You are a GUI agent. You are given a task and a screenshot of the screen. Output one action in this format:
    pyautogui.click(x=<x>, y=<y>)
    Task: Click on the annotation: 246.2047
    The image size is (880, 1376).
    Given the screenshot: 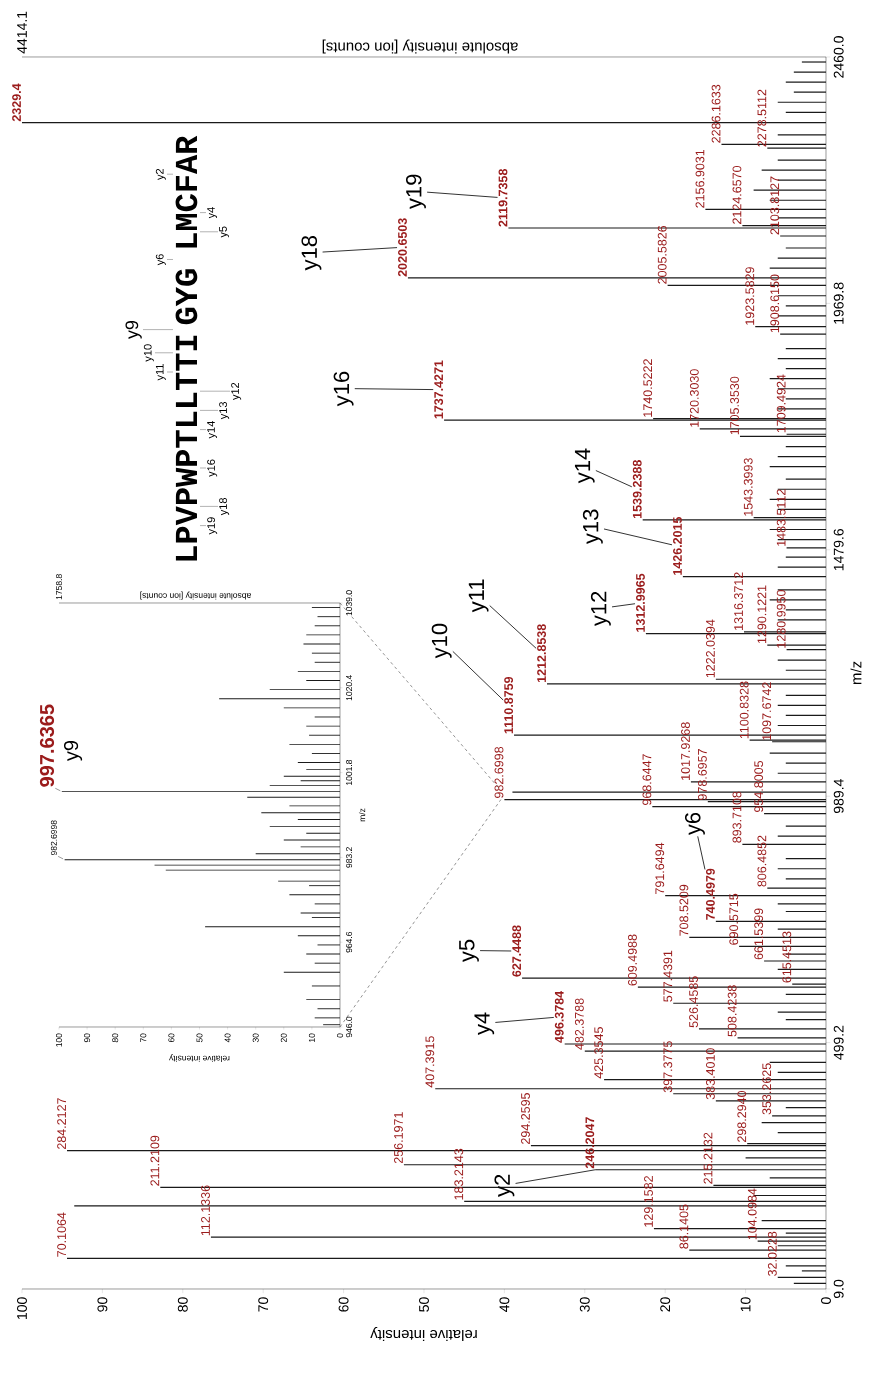 What is the action you would take?
    pyautogui.click(x=590, y=1143)
    